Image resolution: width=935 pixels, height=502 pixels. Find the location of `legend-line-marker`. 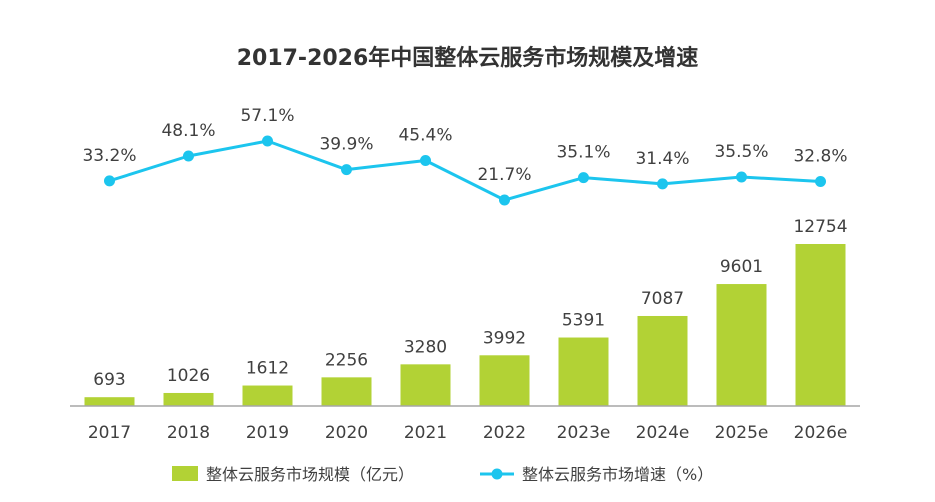

legend-line-marker is located at coordinates (497, 474).